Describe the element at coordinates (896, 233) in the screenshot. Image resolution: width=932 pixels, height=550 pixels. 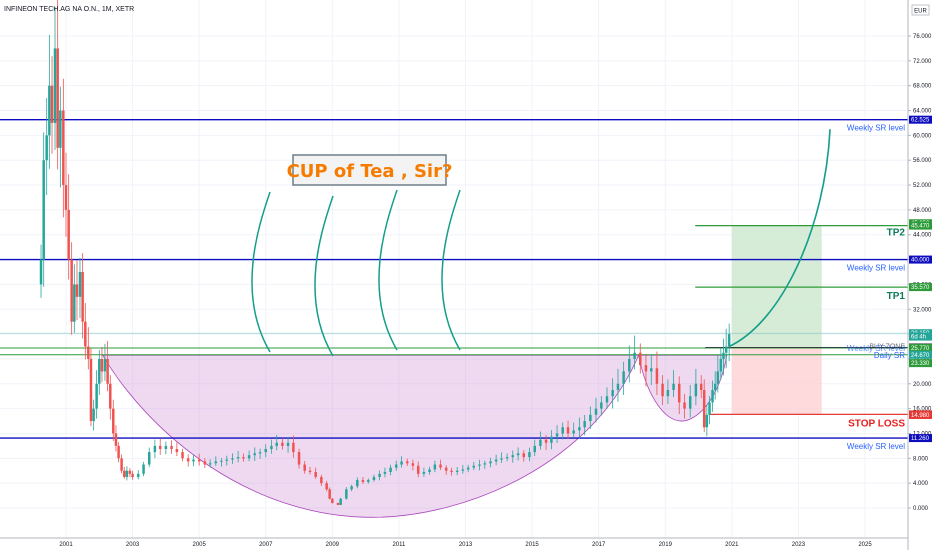
I see `tp2-label: TP2` at that location.